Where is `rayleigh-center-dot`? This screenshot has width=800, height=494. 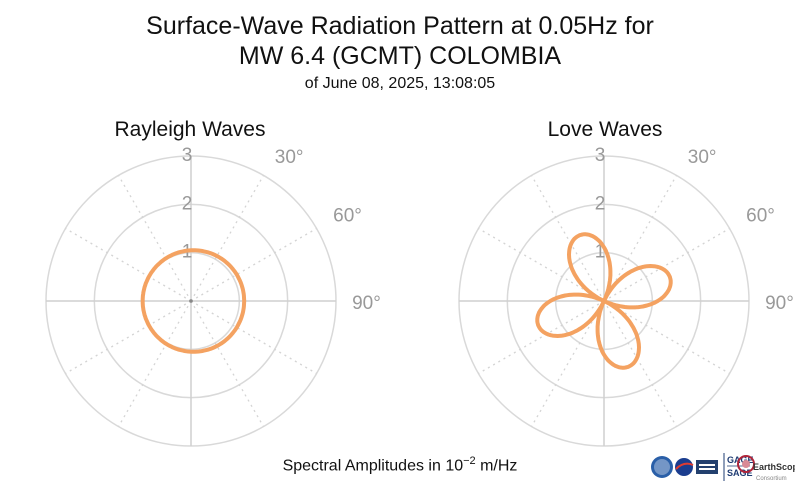
rayleigh-center-dot is located at coordinates (191, 301).